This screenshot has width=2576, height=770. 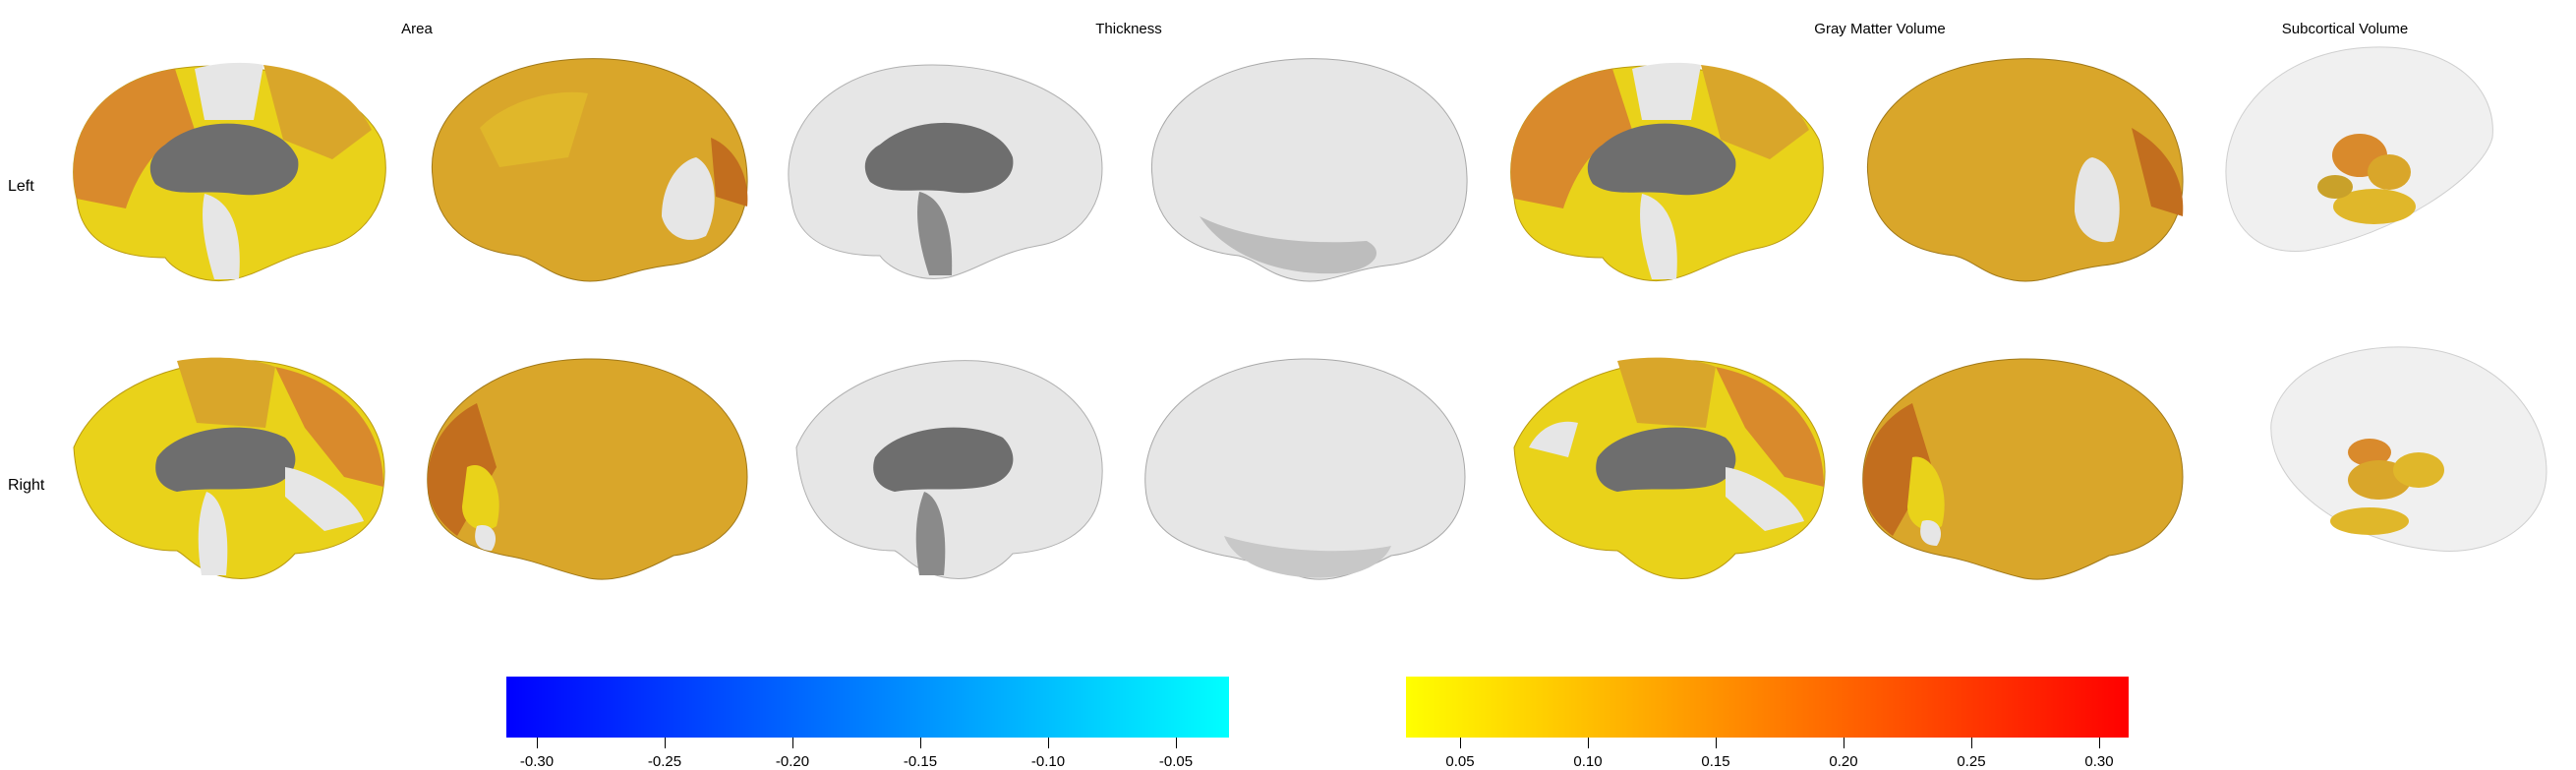 I want to click on positive-tick-label: 0.05, so click(x=1460, y=761).